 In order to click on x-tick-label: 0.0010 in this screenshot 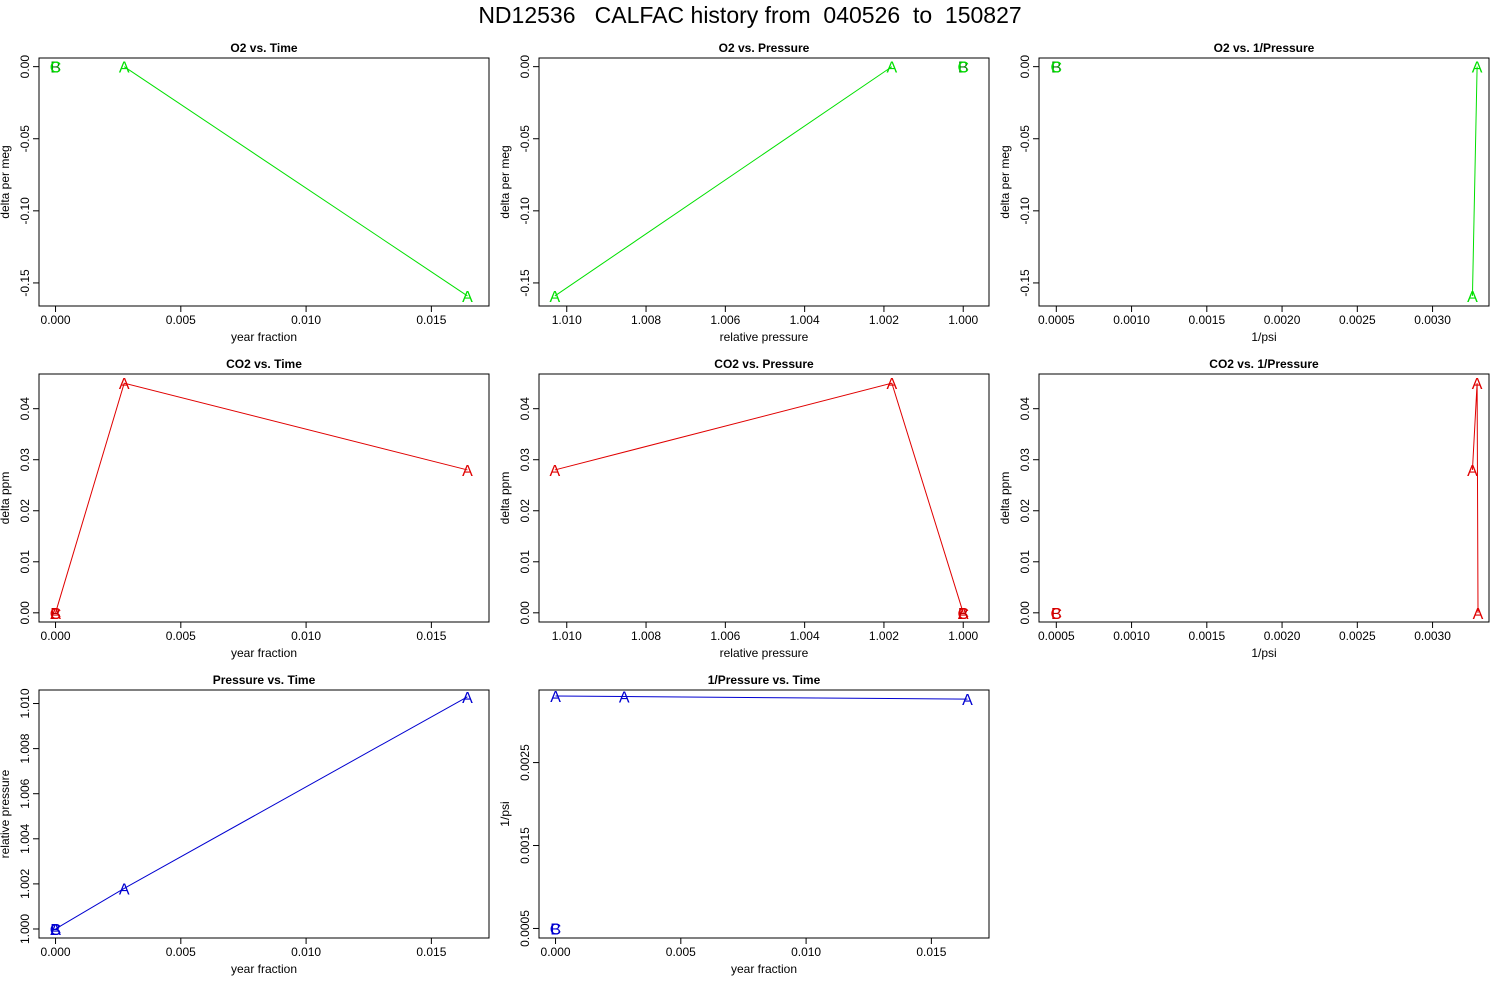, I will do `click(1131, 636)`.